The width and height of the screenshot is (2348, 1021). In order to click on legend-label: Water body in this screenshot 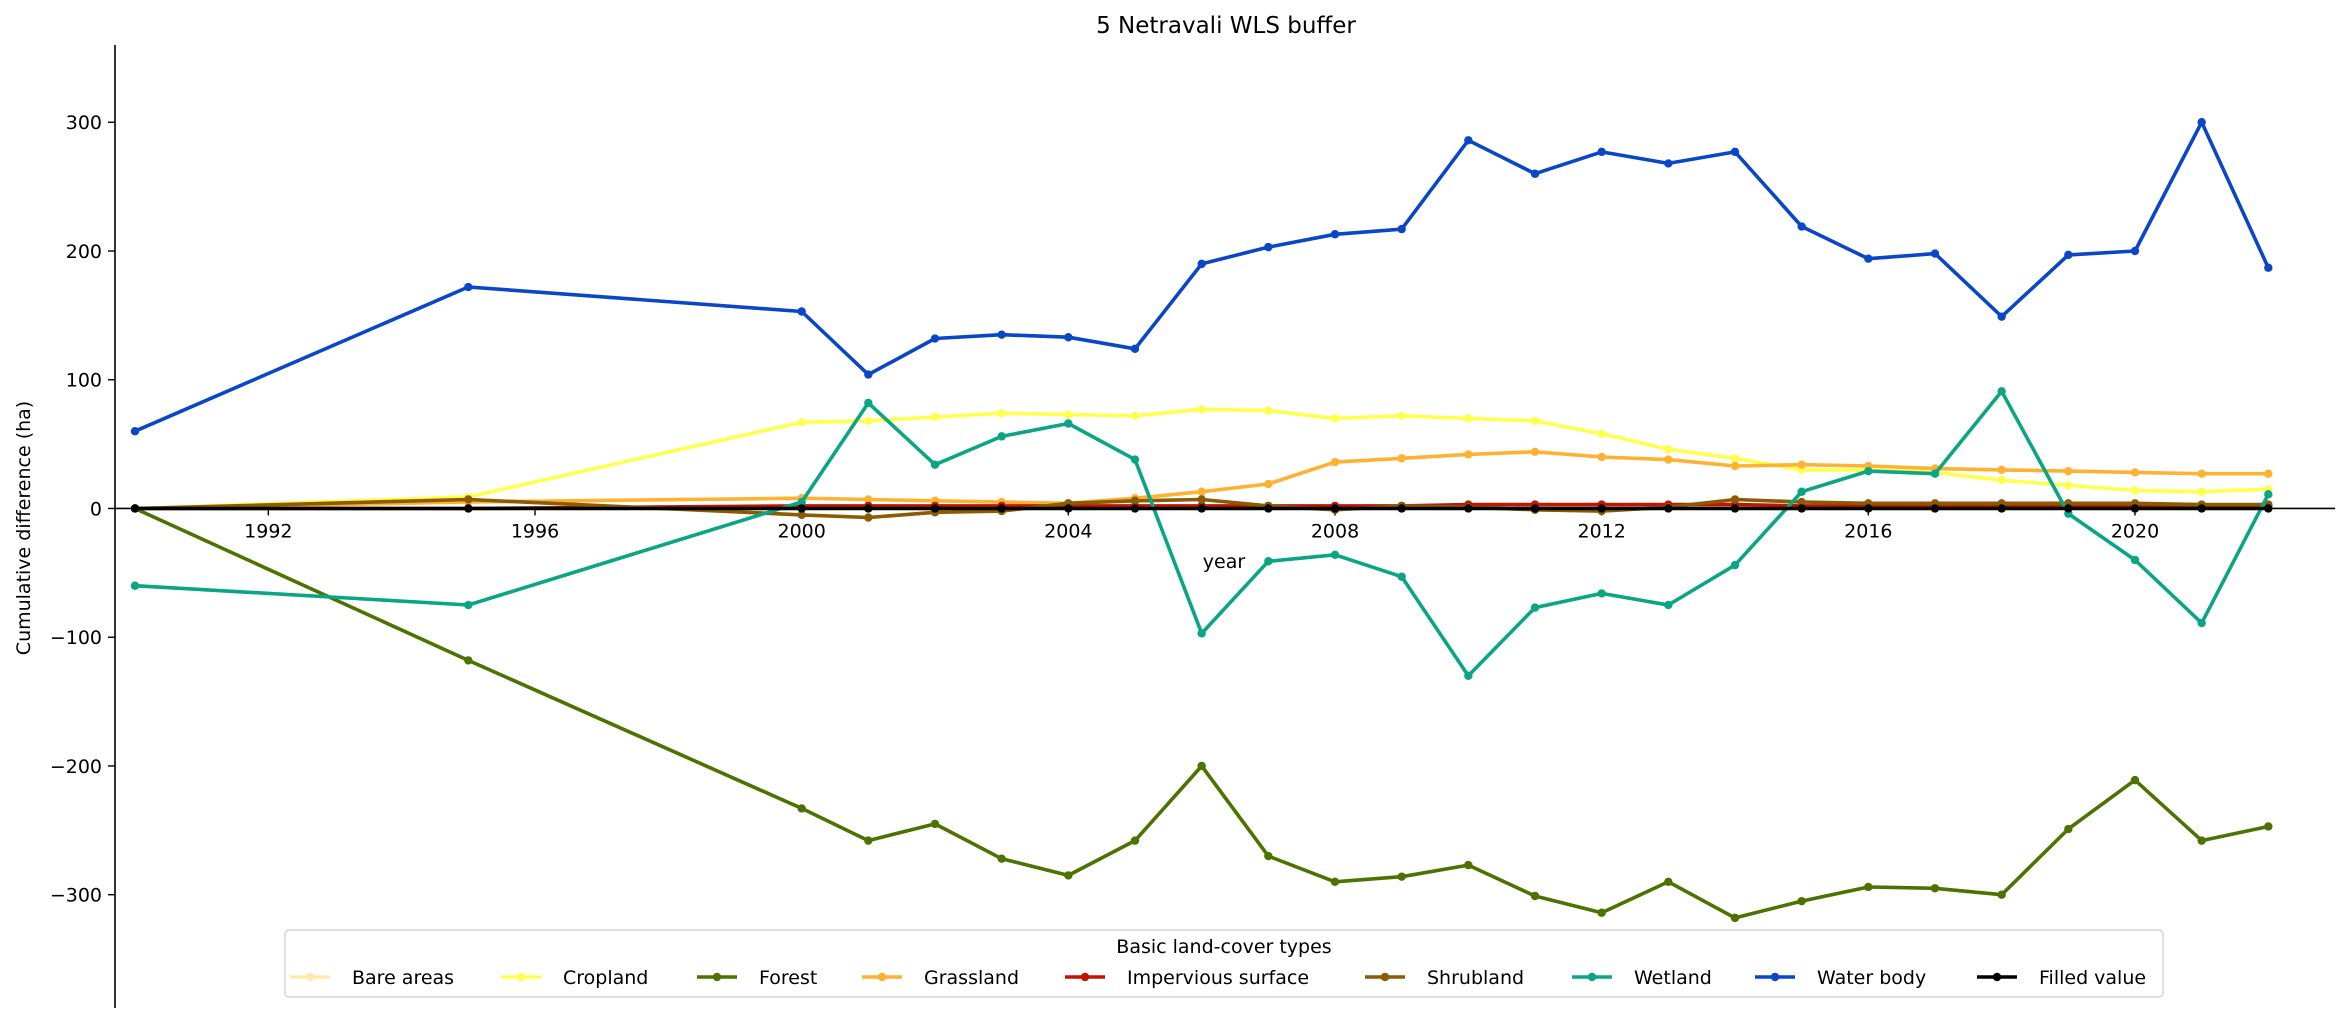, I will do `click(1871, 978)`.